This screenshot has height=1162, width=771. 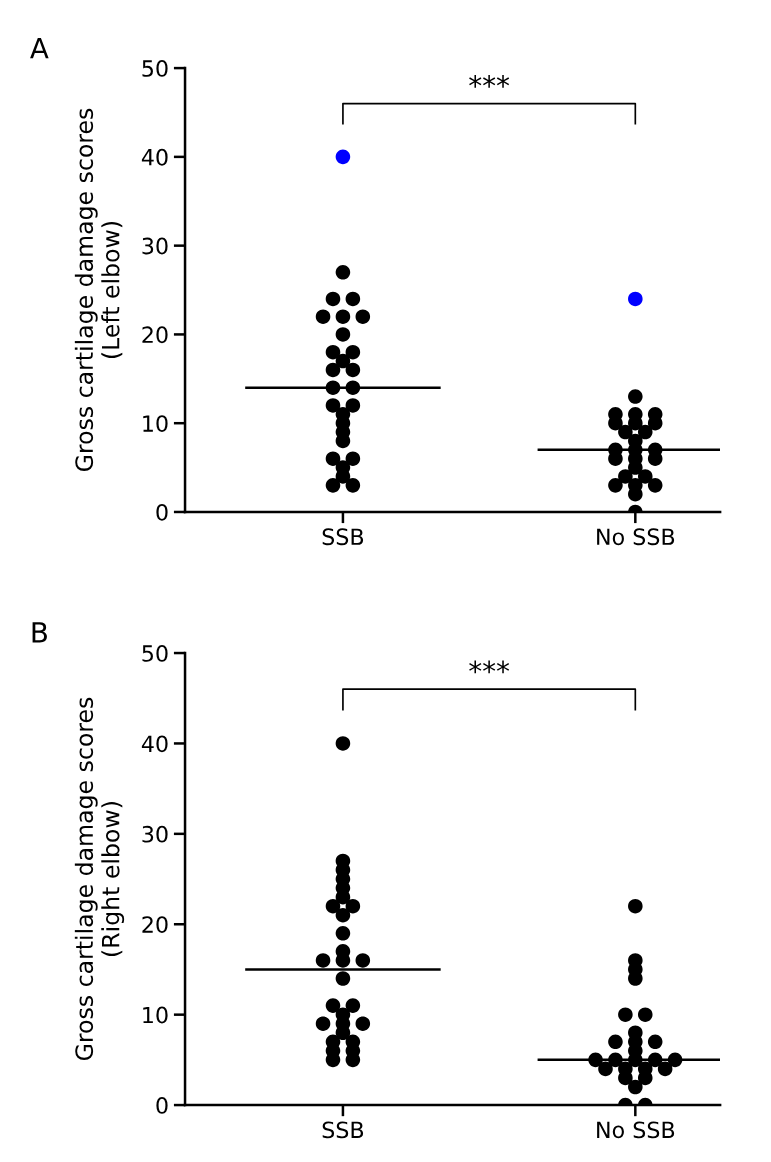 I want to click on y-axis-title: Gross cartilage damage scores (Right elbow), so click(x=99, y=879).